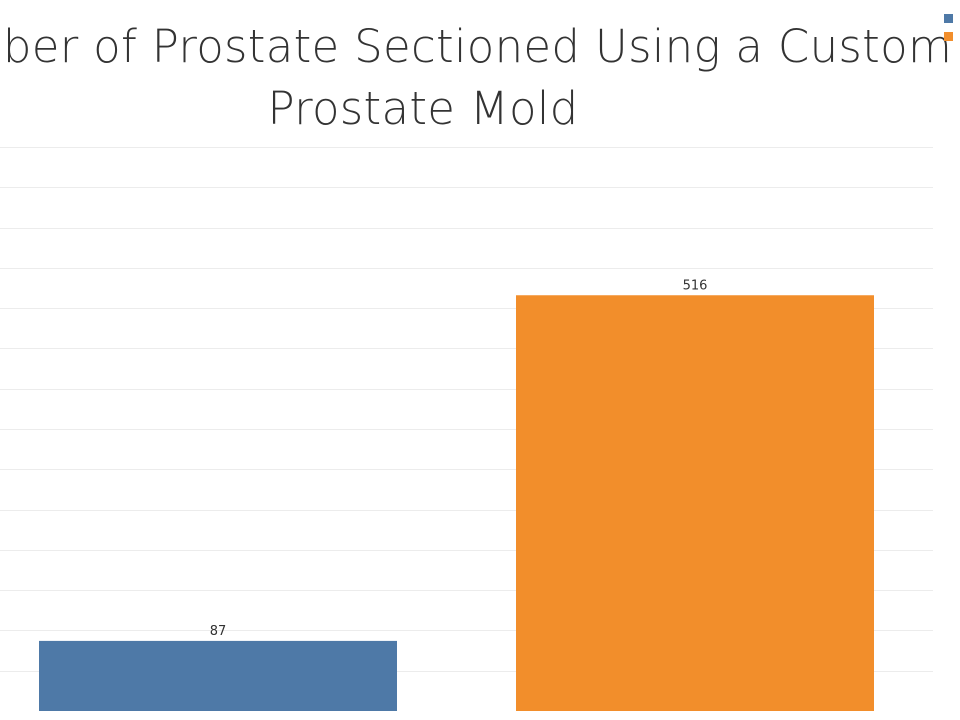  I want to click on bar, so click(218, 675).